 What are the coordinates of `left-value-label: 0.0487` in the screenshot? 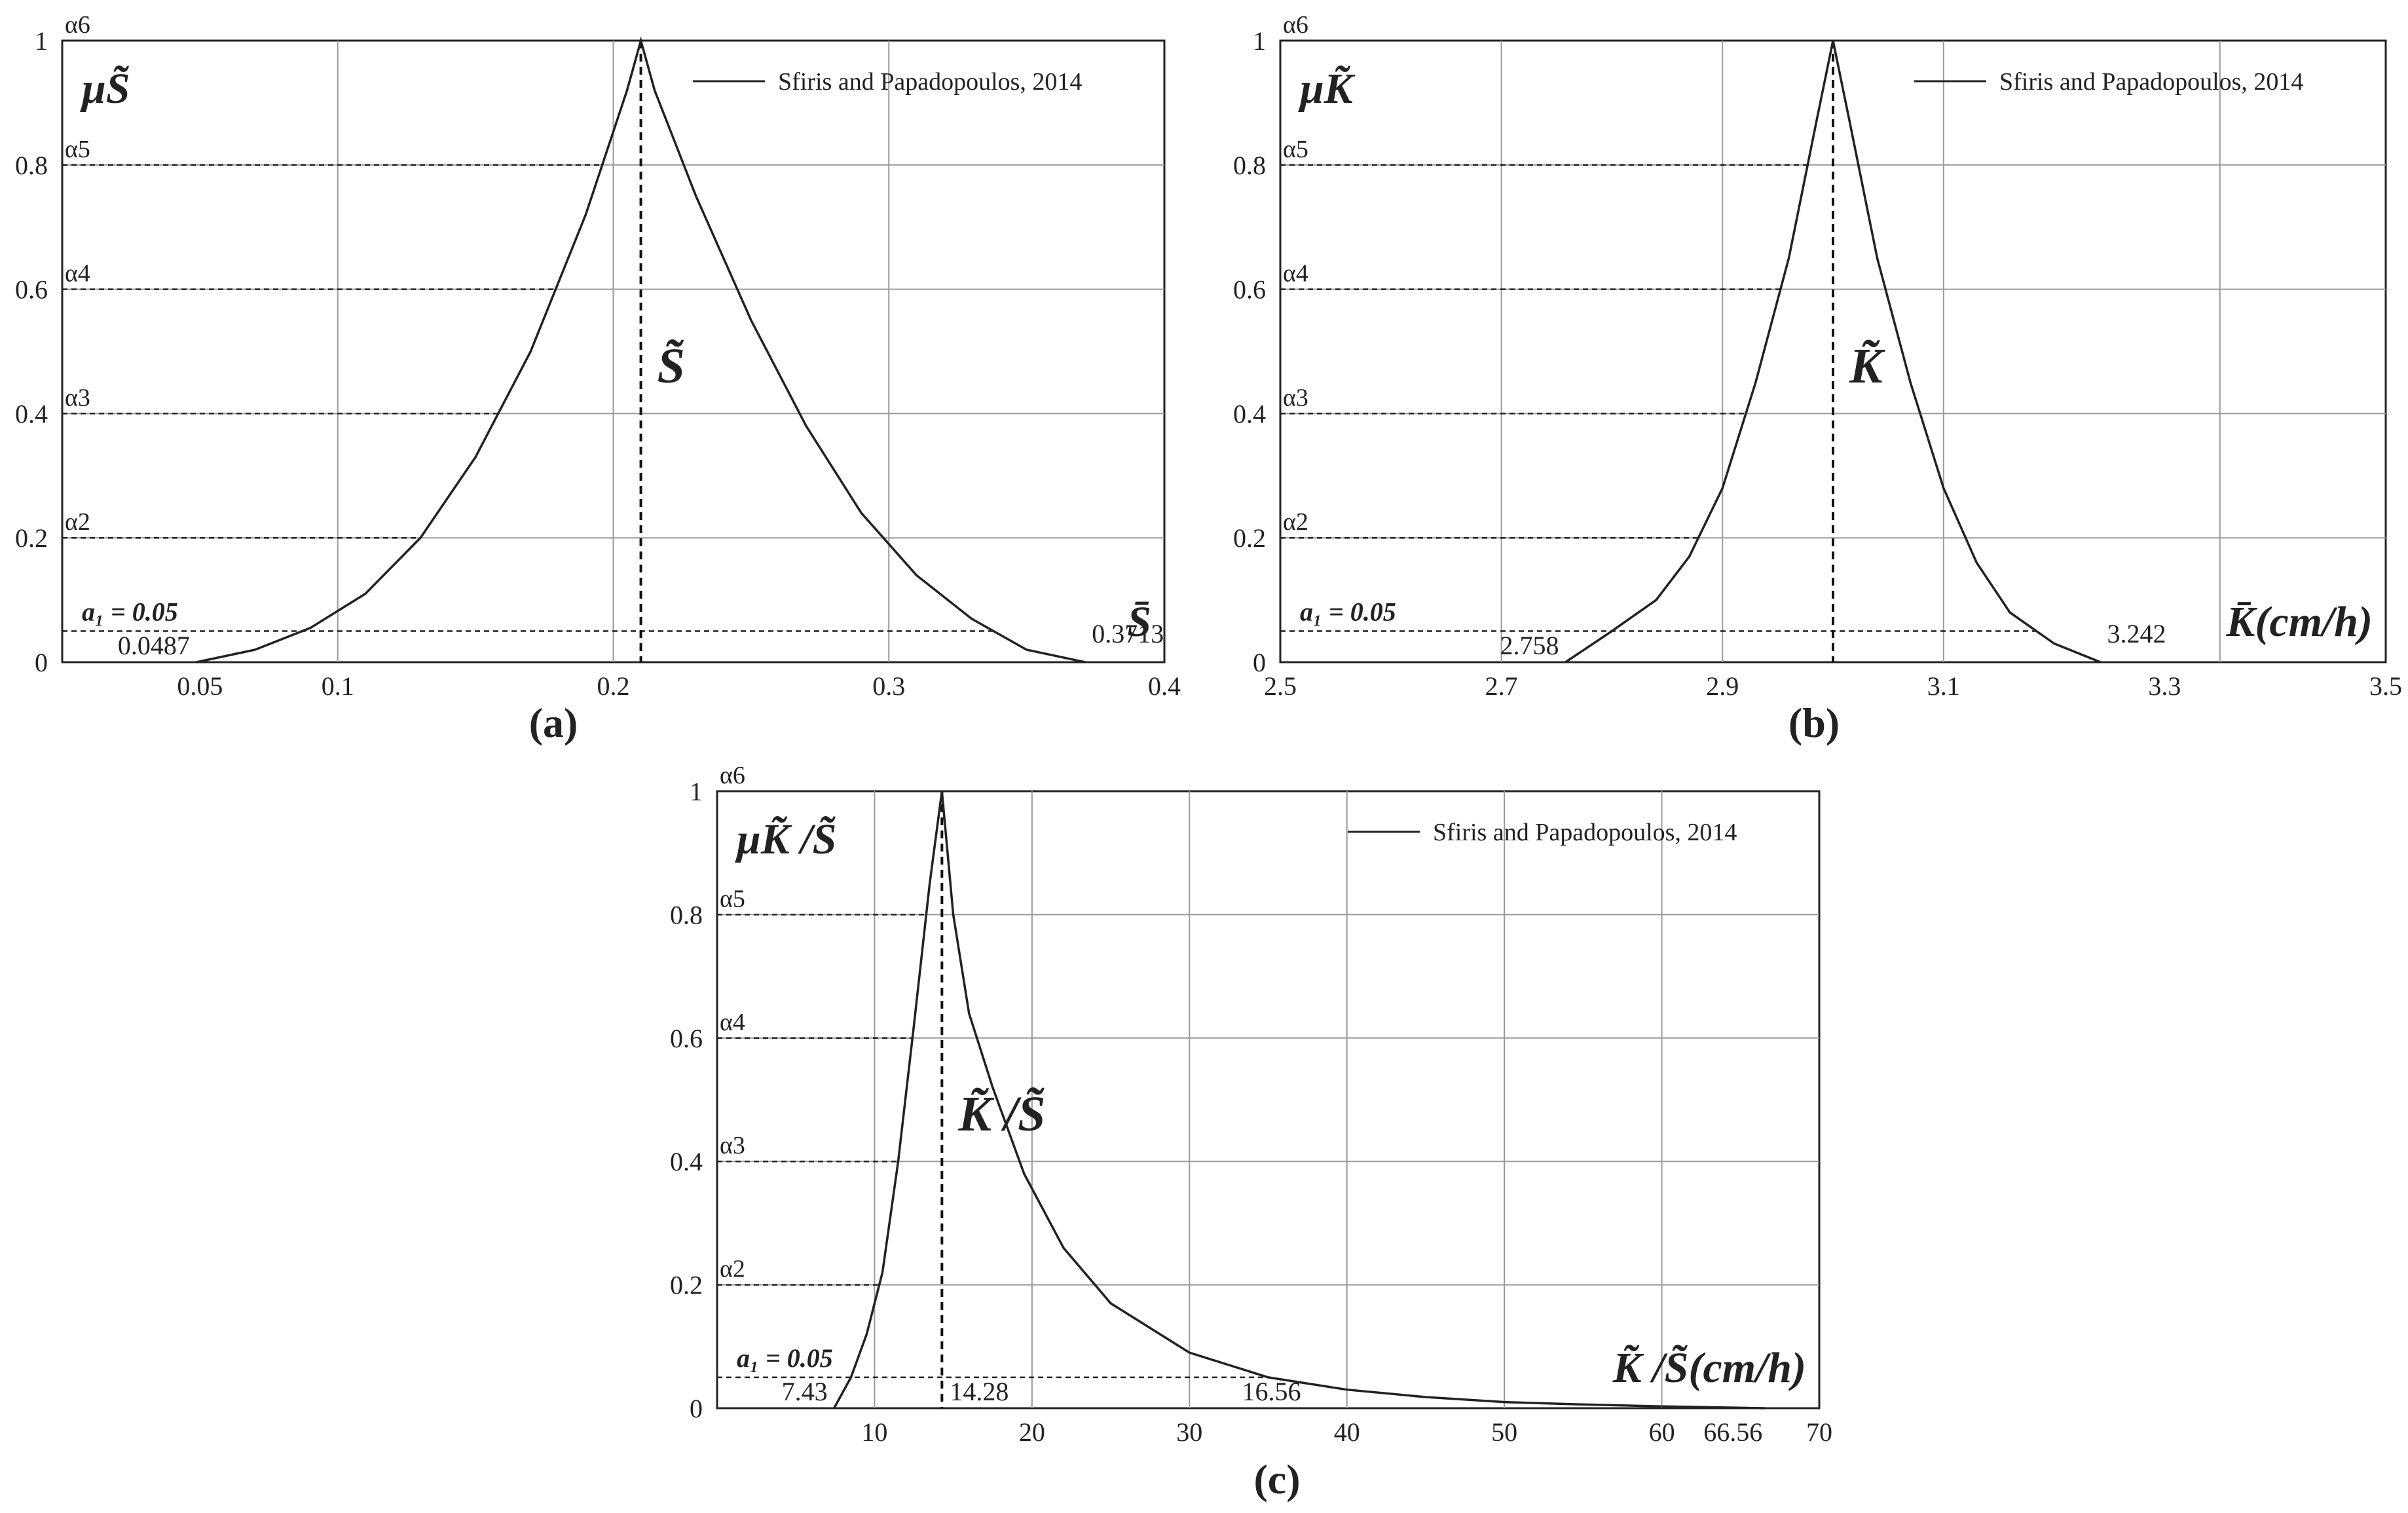 It's located at (154, 645).